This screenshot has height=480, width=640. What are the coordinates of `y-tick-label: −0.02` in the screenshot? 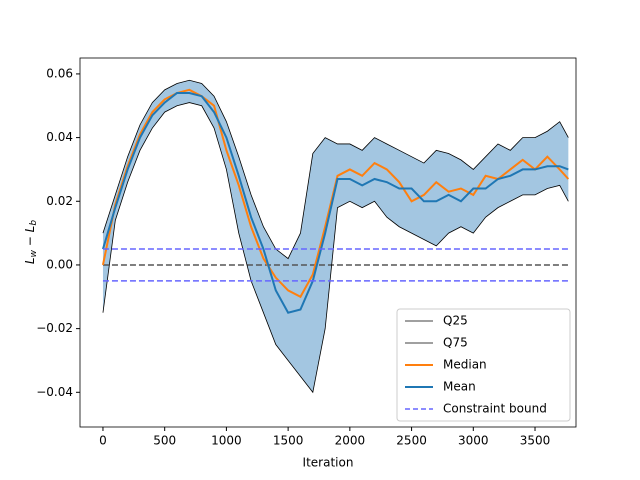 It's located at (54, 328).